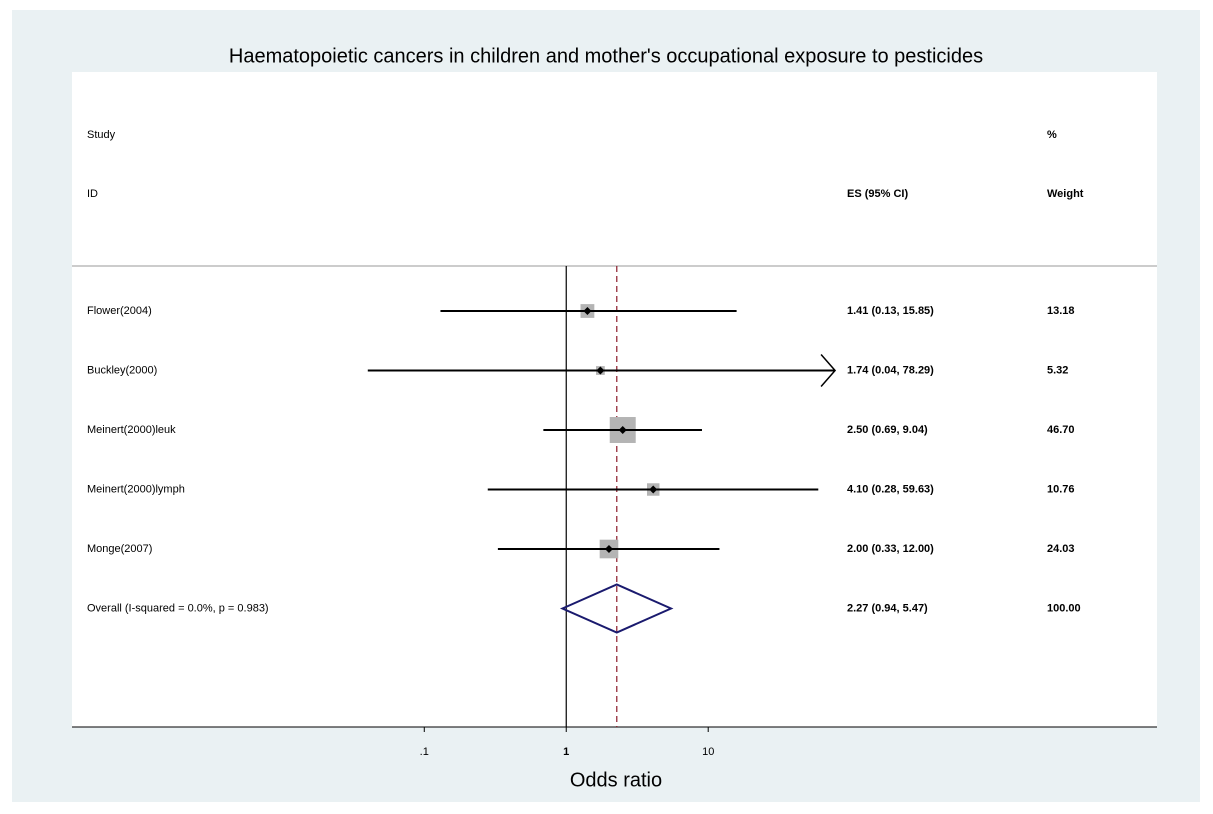 The width and height of the screenshot is (1213, 814). I want to click on x-tick-label: .1, so click(424, 752).